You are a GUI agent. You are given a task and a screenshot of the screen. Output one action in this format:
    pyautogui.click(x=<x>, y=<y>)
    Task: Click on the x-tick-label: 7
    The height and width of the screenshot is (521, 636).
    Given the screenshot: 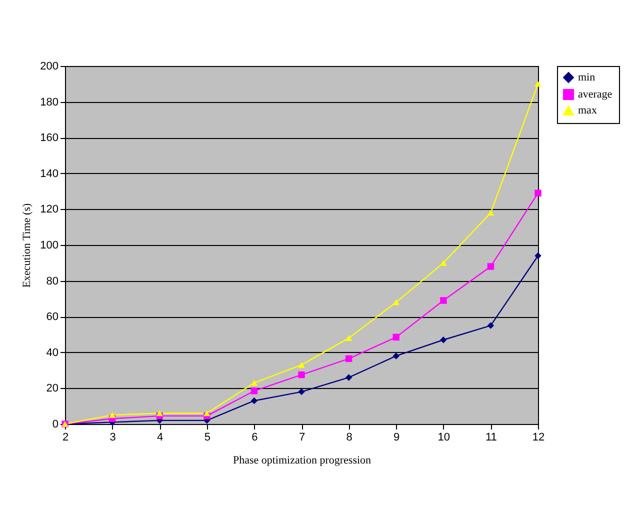 What is the action you would take?
    pyautogui.click(x=302, y=438)
    